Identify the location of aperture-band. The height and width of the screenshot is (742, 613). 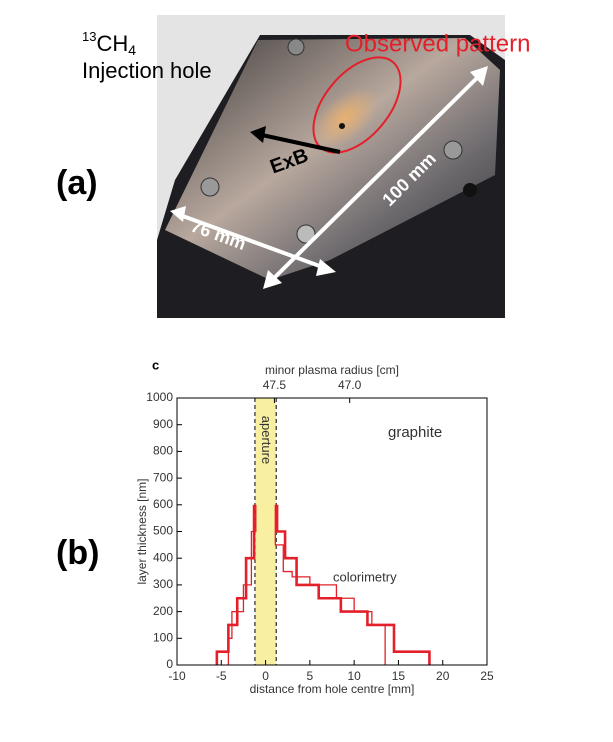
(265, 531).